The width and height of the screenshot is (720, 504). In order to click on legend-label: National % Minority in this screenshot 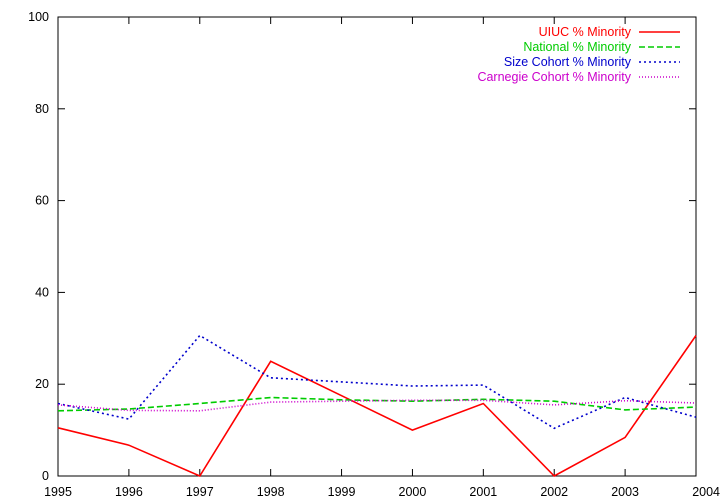, I will do `click(577, 47)`.